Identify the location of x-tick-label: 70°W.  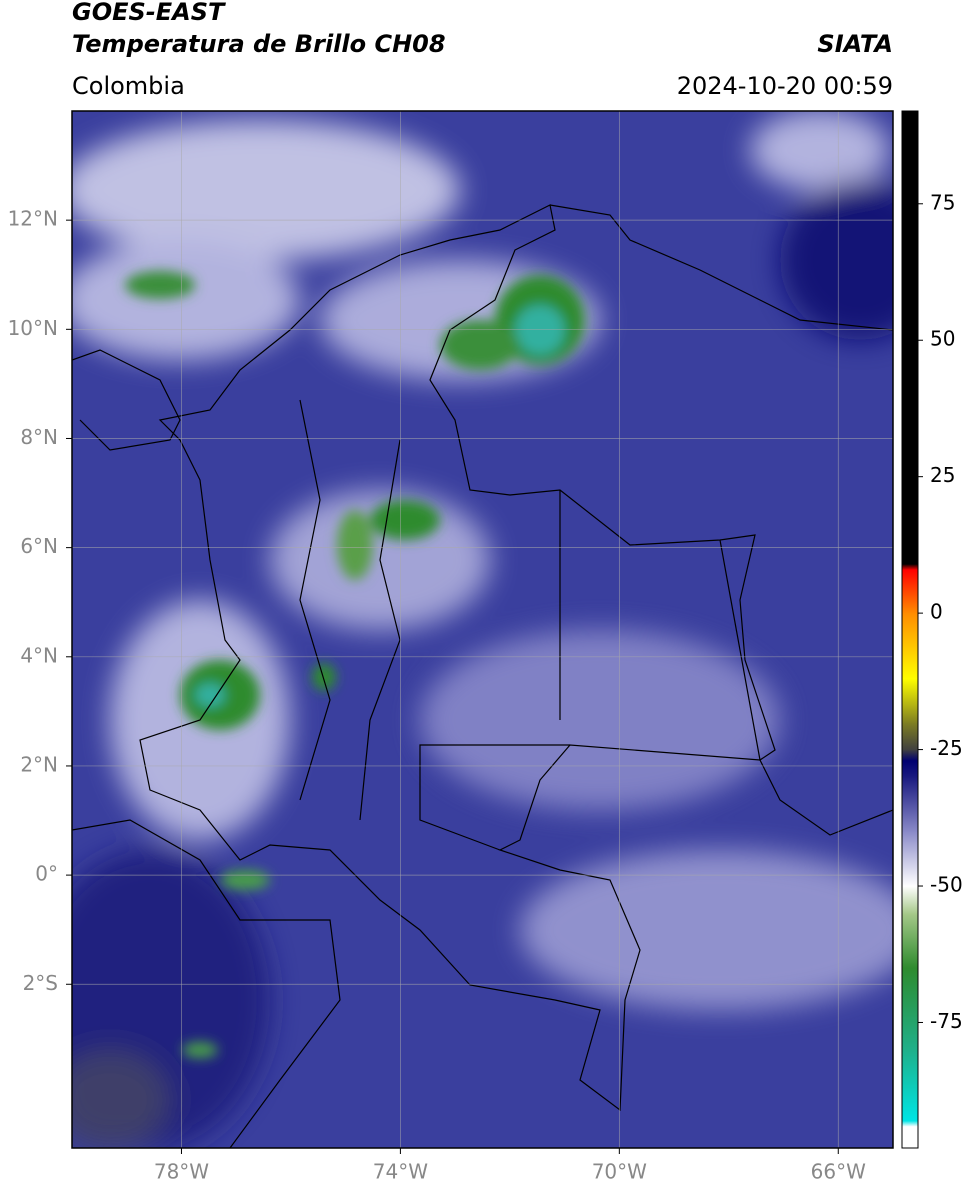
(619, 1172).